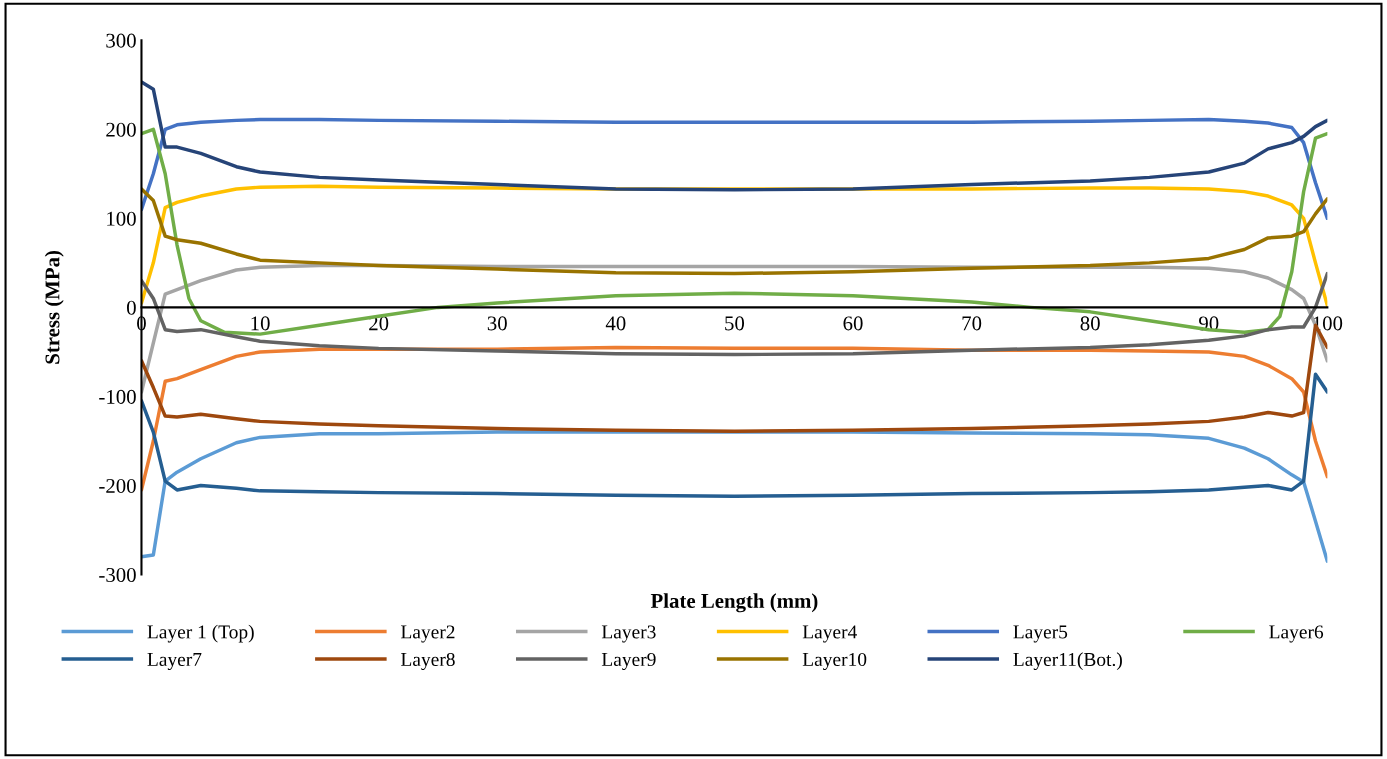 This screenshot has height=759, width=1387. Describe the element at coordinates (615, 323) in the screenshot. I see `x-tick-label: 40` at that location.